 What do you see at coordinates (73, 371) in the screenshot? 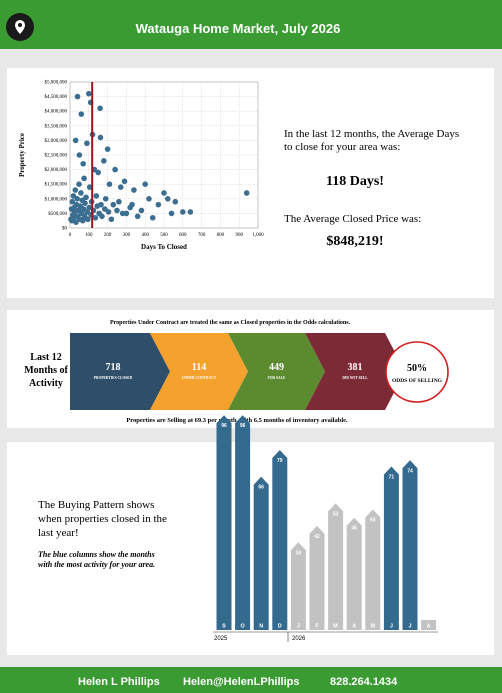
I see `activity-bar-edge` at bounding box center [73, 371].